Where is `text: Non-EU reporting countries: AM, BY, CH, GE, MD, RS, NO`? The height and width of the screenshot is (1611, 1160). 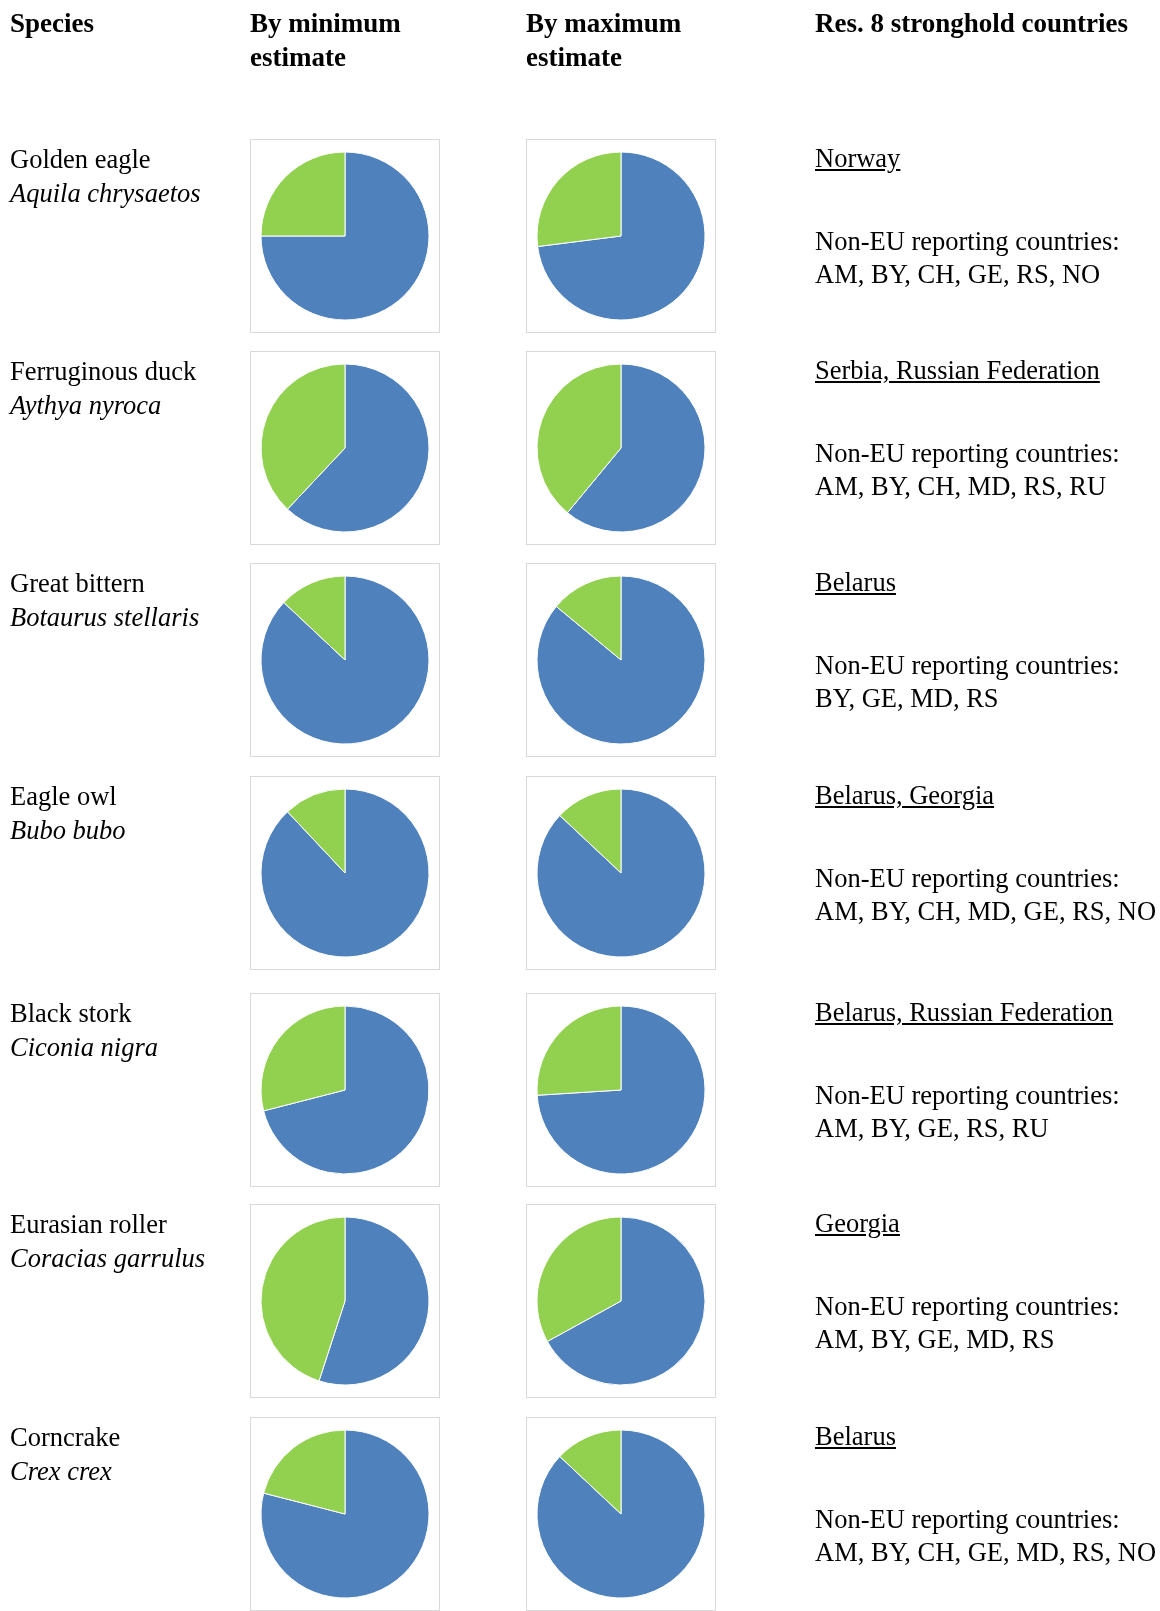 text: Non-EU reporting countries: AM, BY, CH, GE, MD, RS, NO is located at coordinates (986, 1536).